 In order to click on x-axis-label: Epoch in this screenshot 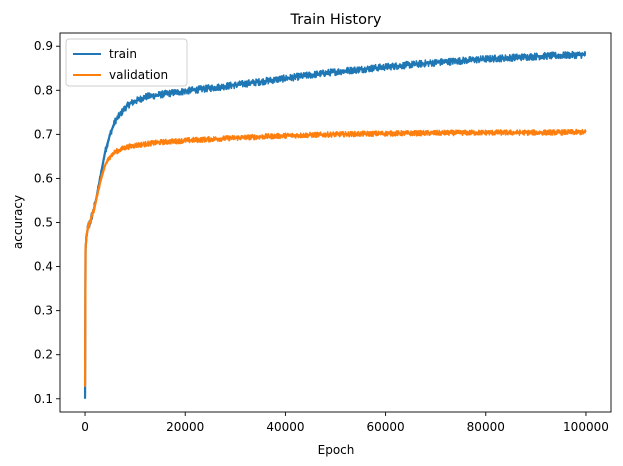, I will do `click(336, 450)`.